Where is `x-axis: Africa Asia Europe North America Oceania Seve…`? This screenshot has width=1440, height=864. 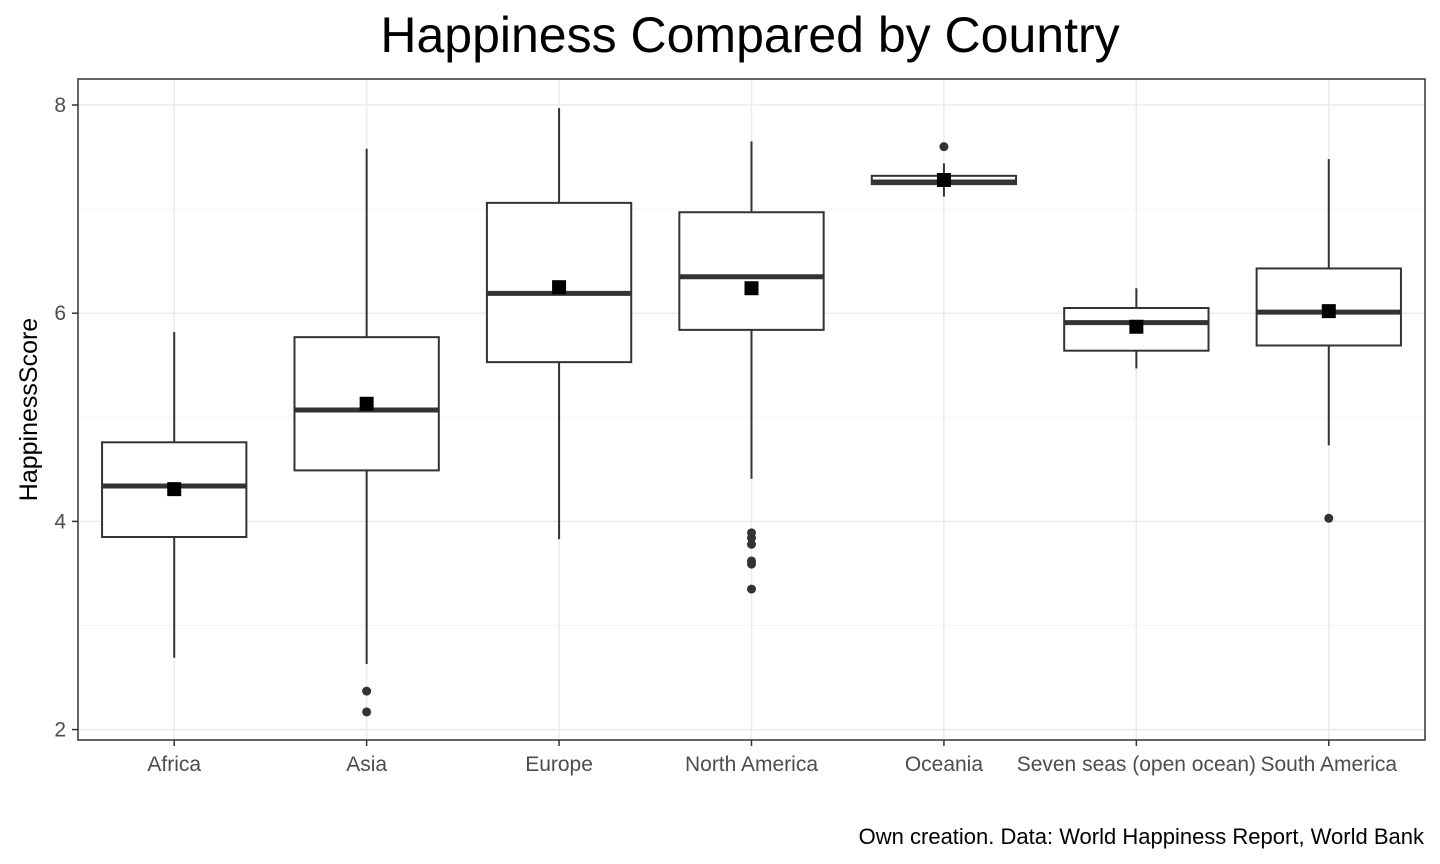 x-axis: Africa Asia Europe North America Oceania Seve… is located at coordinates (772, 758).